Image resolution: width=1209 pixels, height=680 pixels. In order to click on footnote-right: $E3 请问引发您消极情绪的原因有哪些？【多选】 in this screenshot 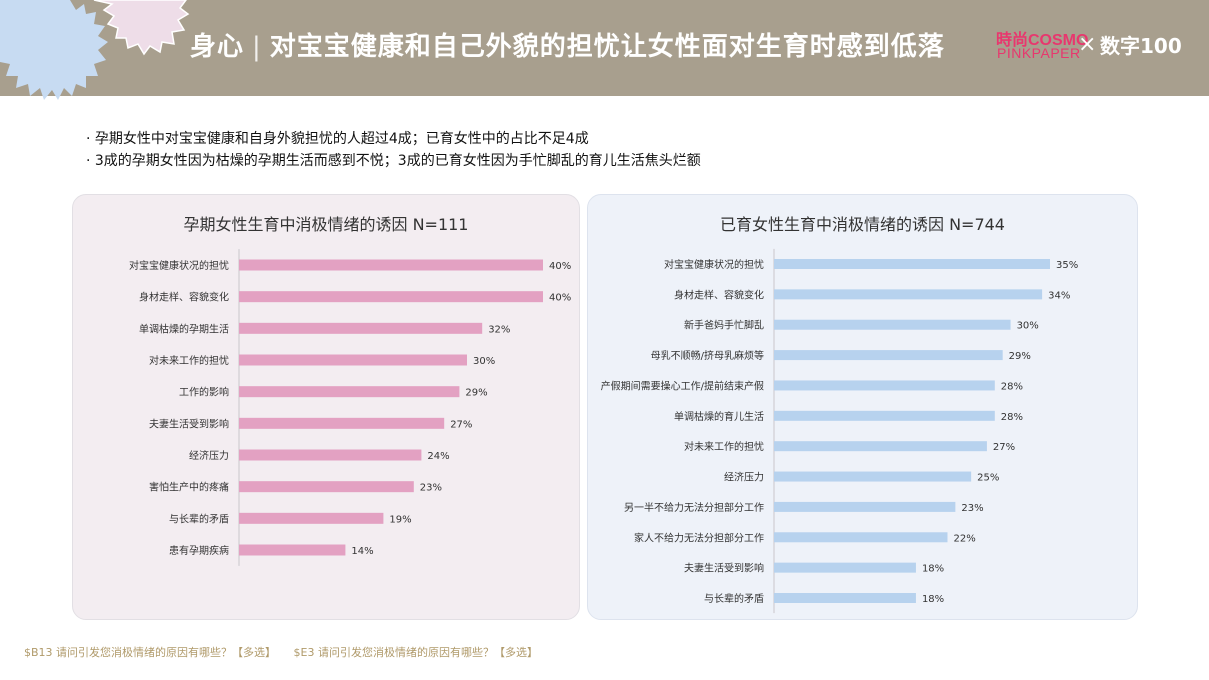, I will do `click(415, 652)`.